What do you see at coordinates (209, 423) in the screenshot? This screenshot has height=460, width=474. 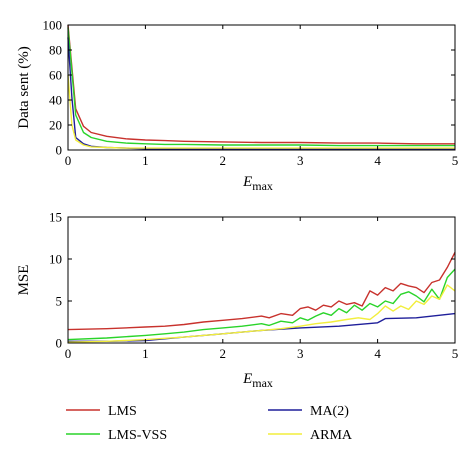 I see `legend: LMS MA(2) LMS-VSS ARMA` at bounding box center [209, 423].